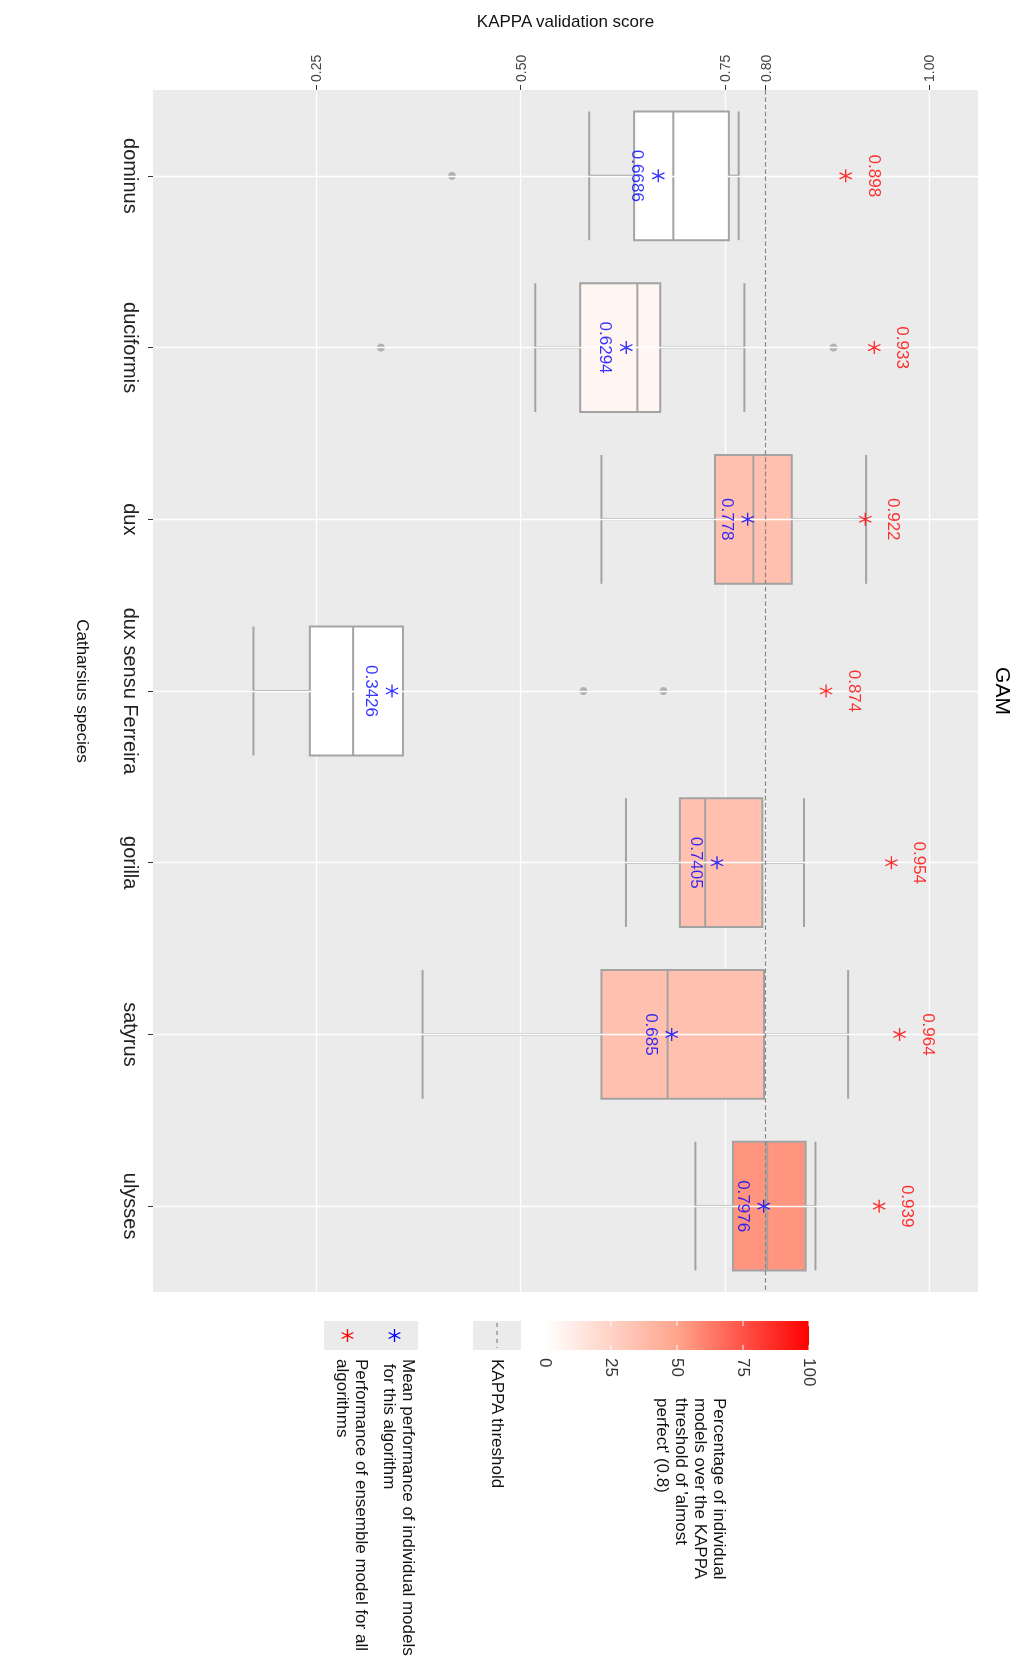 Image resolution: width=1016 pixels, height=1657 pixels. Describe the element at coordinates (497, 1424) in the screenshot. I see `legend-label: KAPPA threshold` at that location.